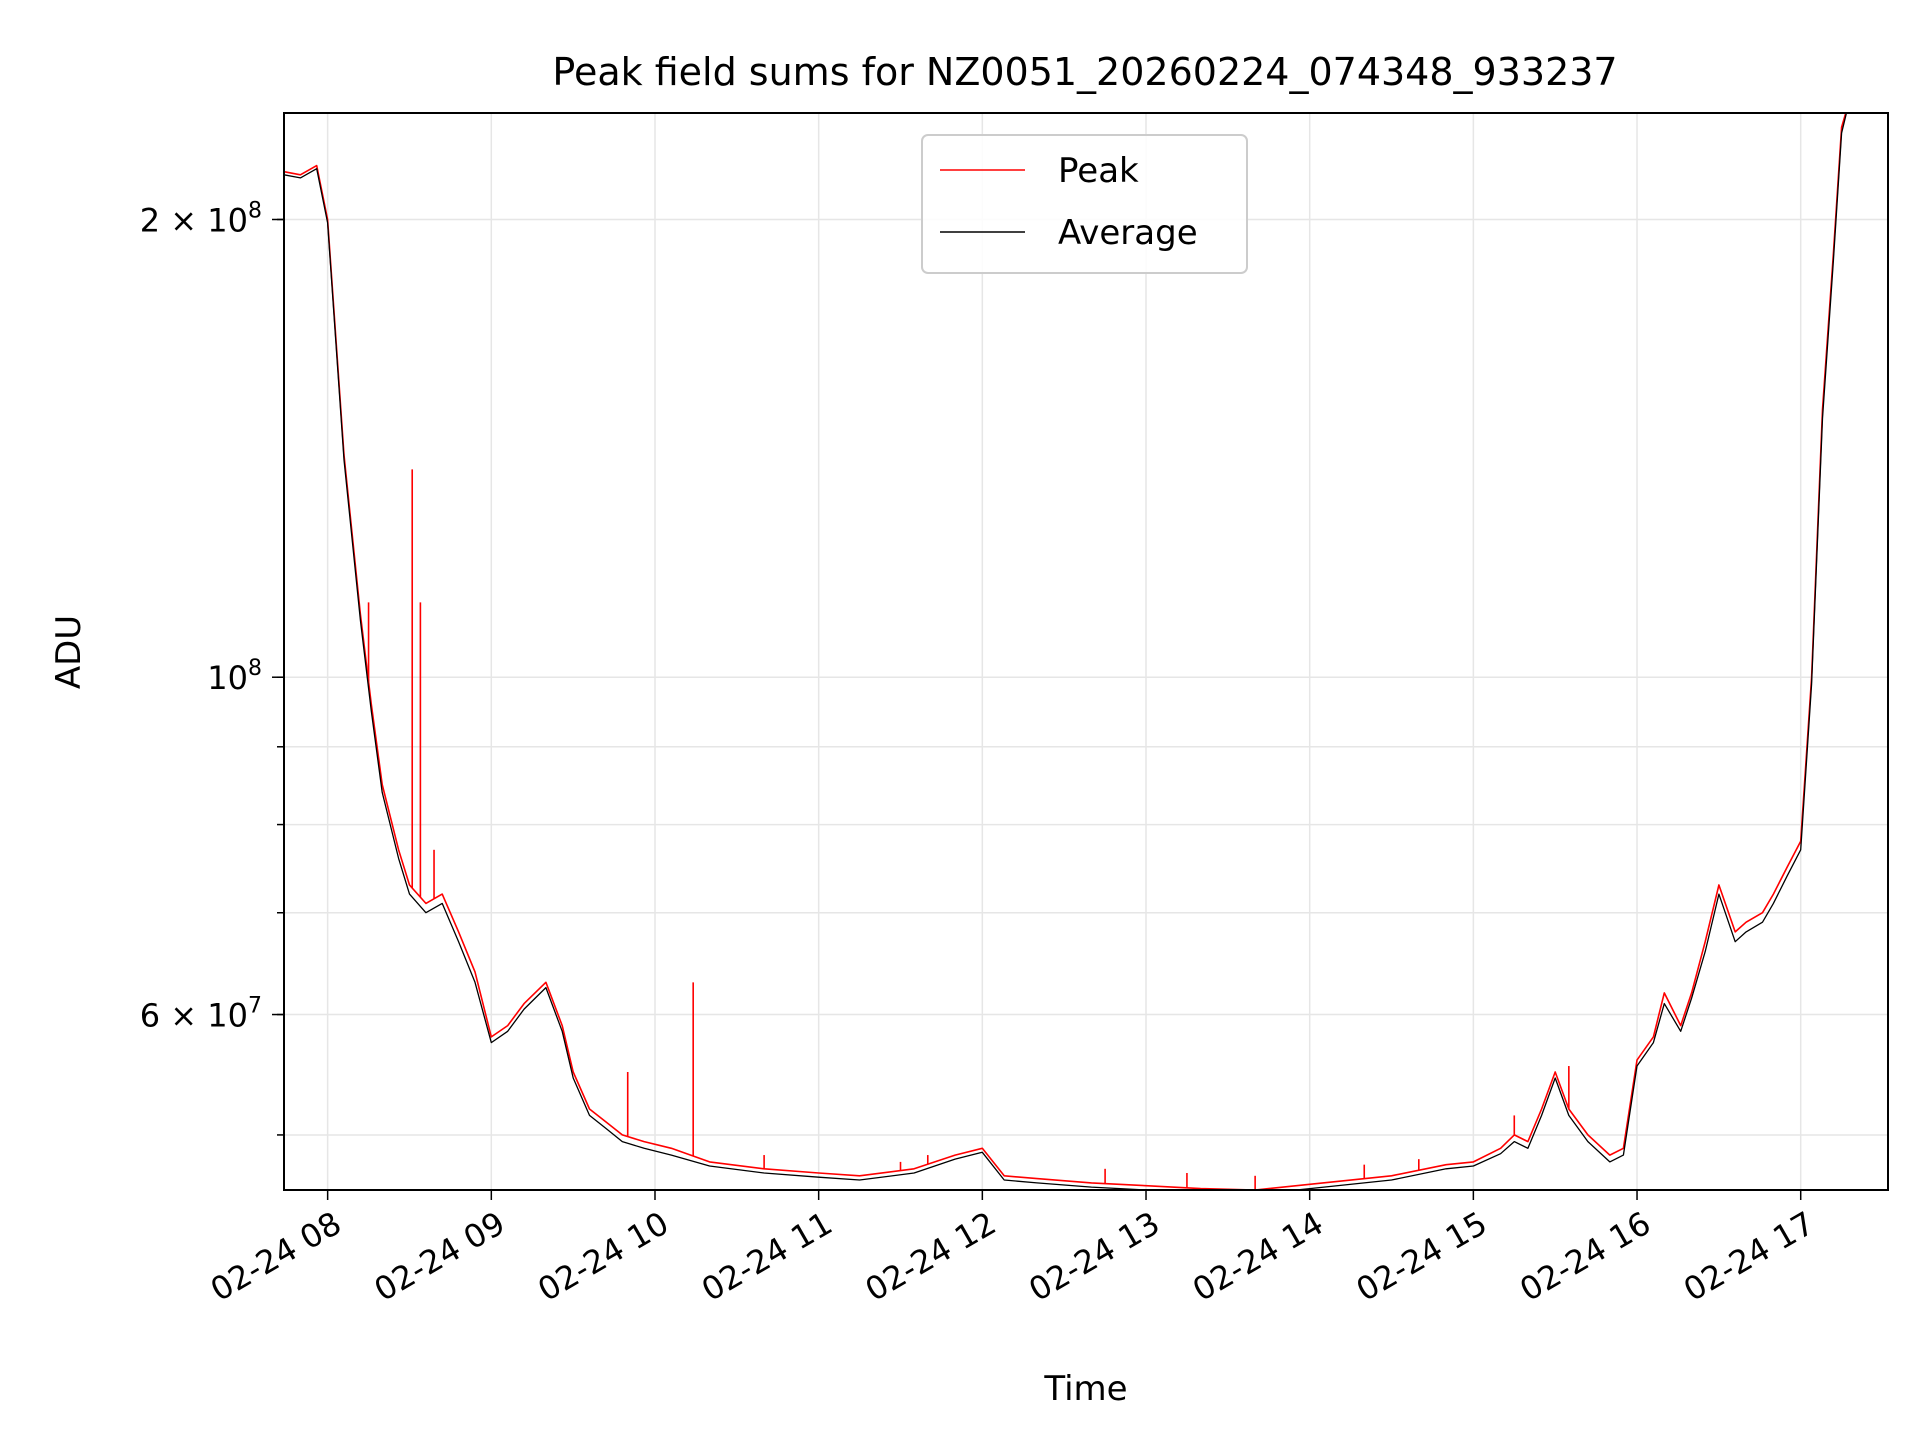 Image resolution: width=1920 pixels, height=1440 pixels. Describe the element at coordinates (1084, 204) in the screenshot. I see `legend: Peak Average` at that location.